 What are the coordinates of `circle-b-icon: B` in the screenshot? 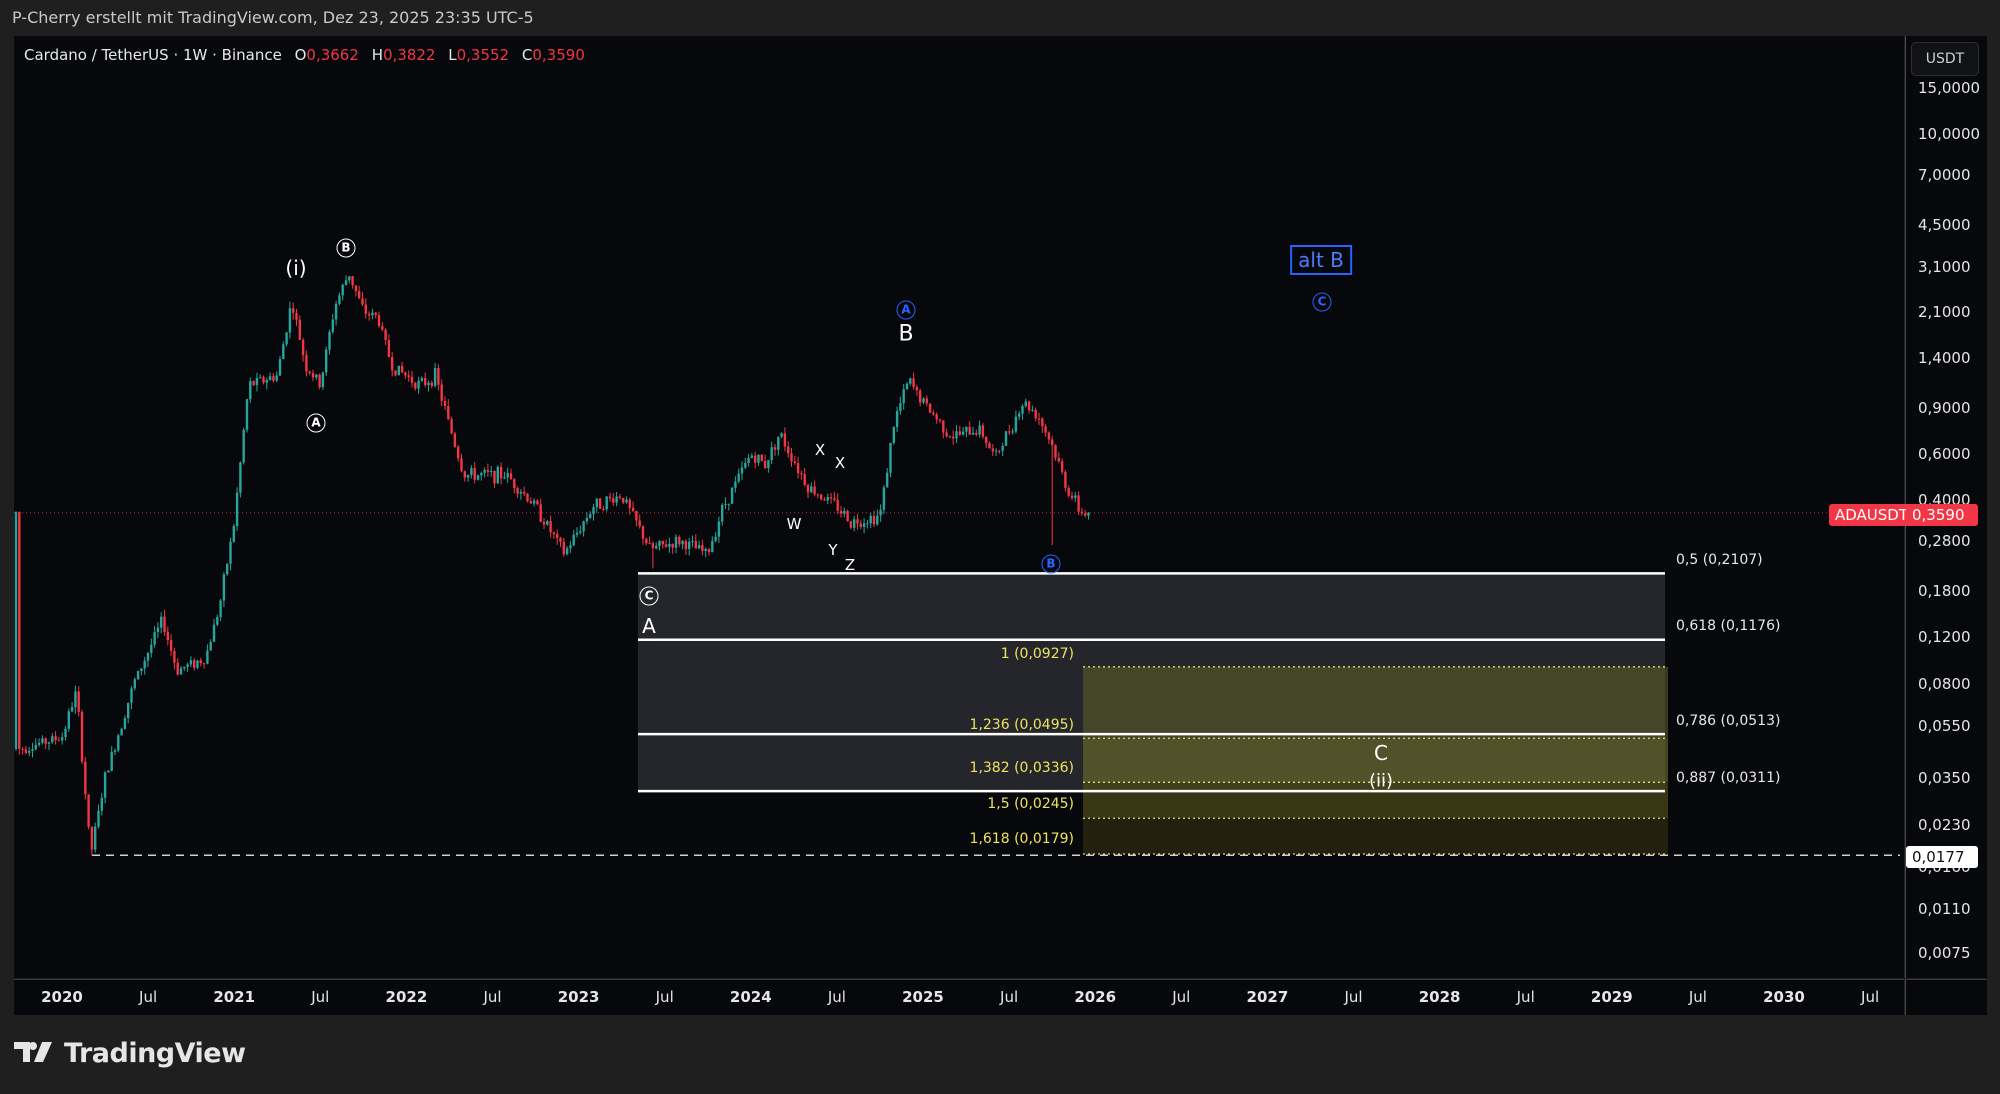 It's located at (346, 248).